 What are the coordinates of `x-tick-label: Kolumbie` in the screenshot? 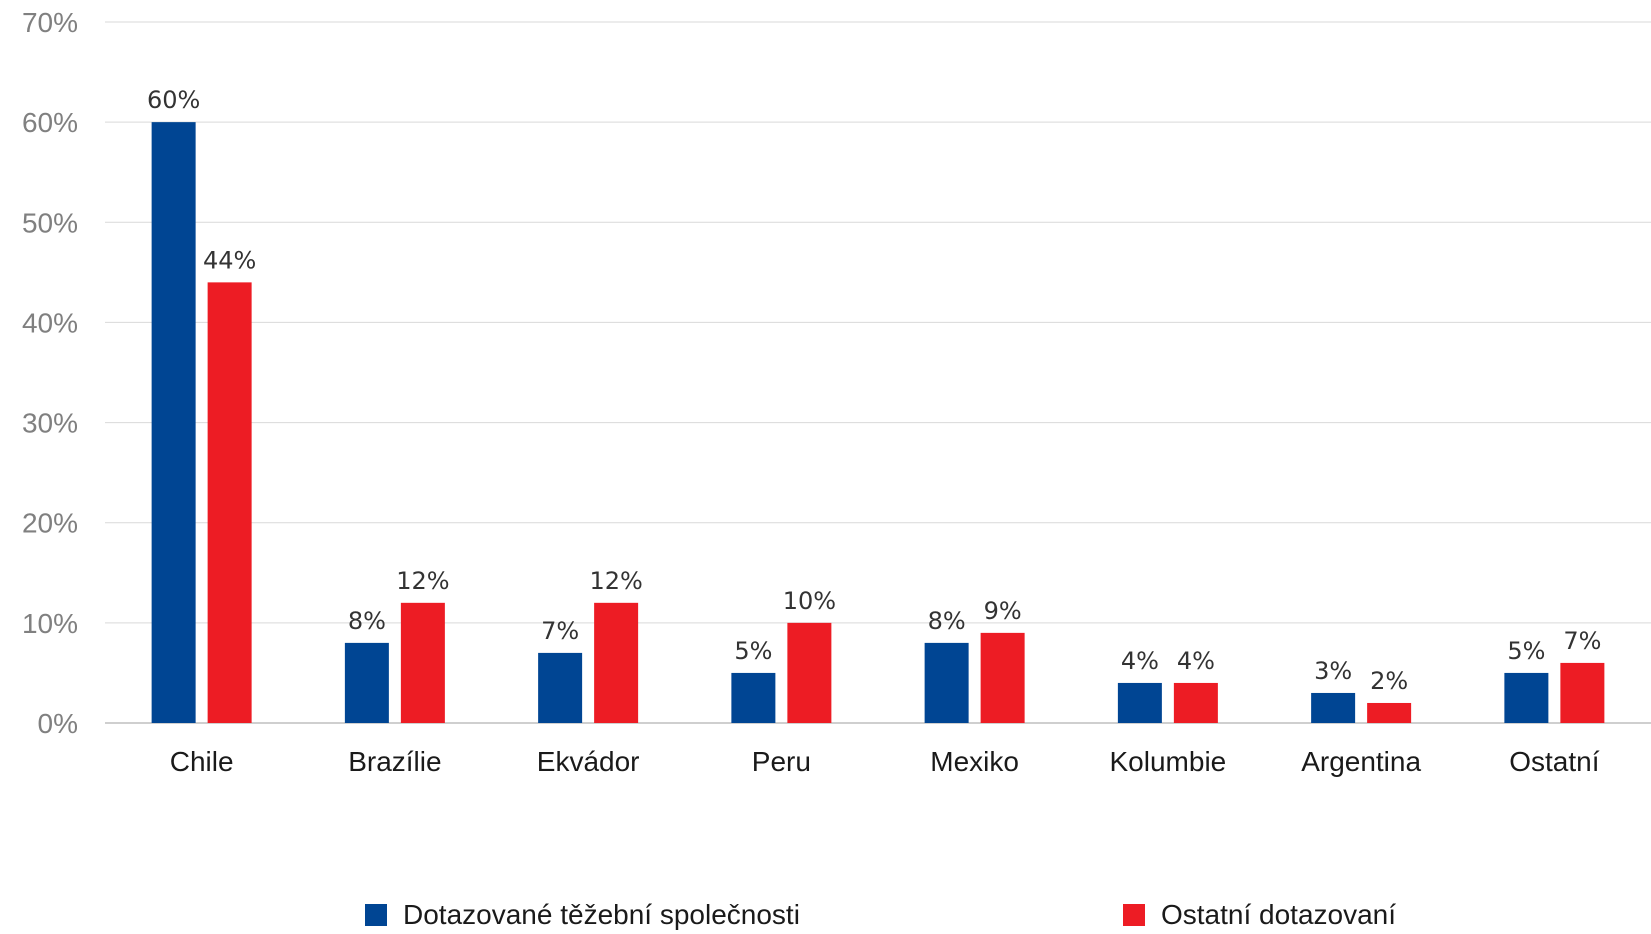 It's located at (1168, 761).